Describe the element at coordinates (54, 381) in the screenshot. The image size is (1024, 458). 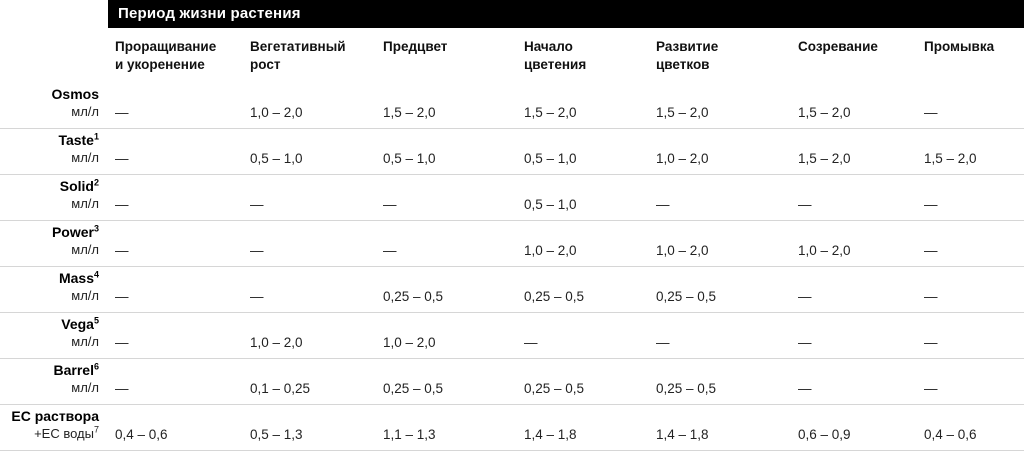
I see `row-label: Barrel6 мл/л` at that location.